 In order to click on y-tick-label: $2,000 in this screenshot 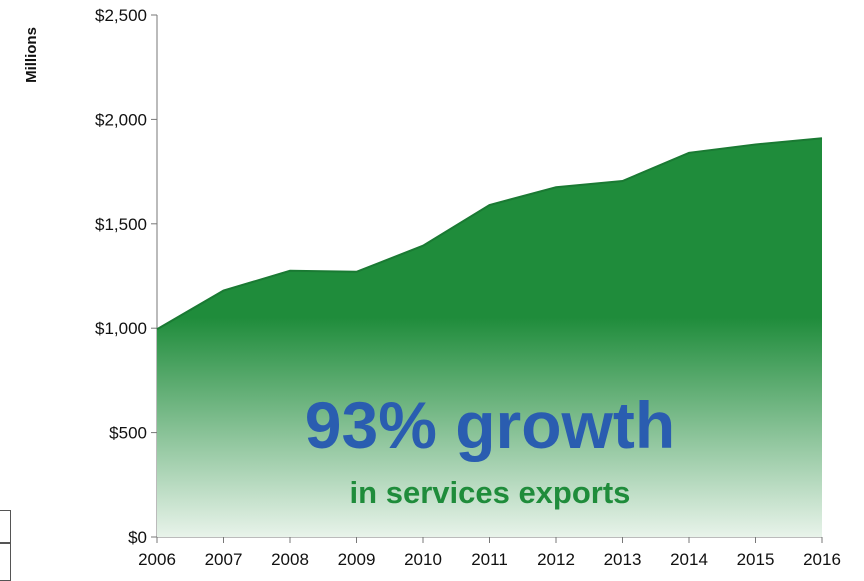, I will do `click(121, 119)`.